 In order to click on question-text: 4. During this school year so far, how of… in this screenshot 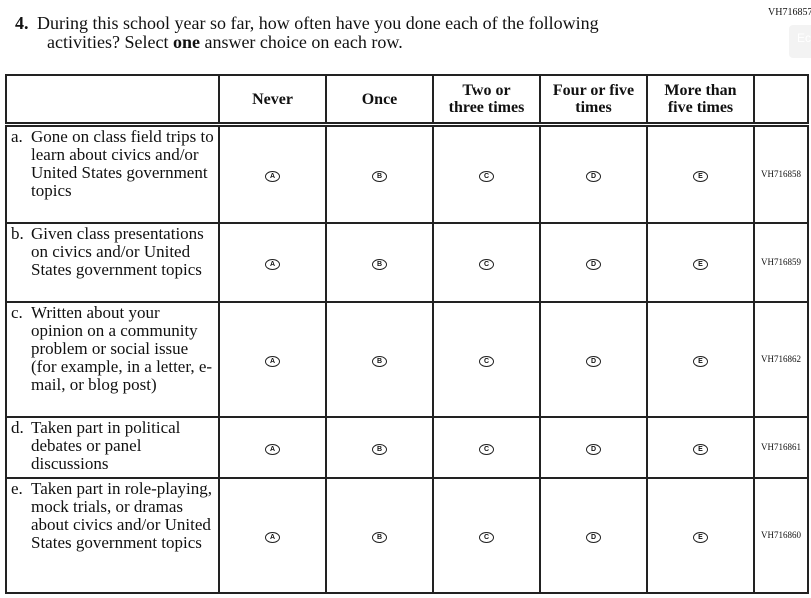, I will do `click(307, 32)`.